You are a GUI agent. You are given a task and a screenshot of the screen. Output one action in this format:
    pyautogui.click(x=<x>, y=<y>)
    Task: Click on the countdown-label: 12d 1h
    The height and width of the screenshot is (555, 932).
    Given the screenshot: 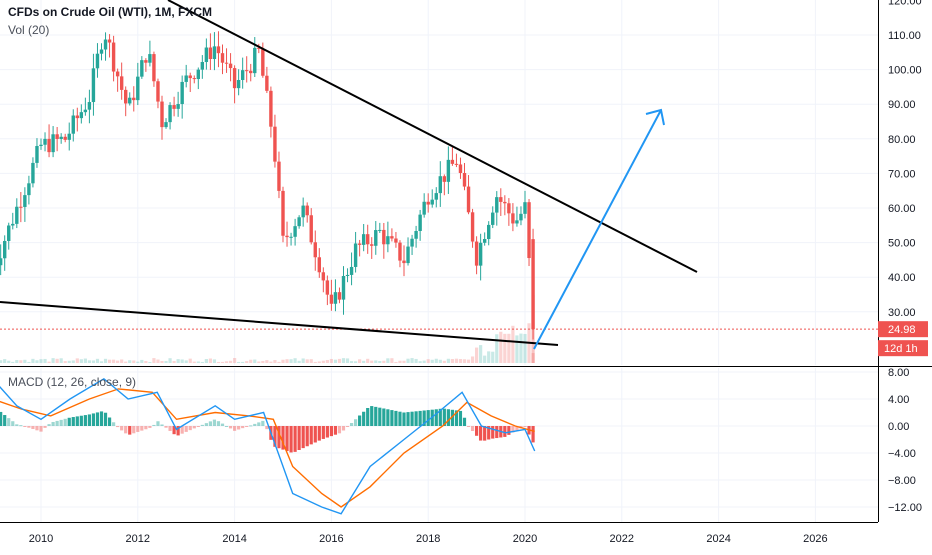 What is the action you would take?
    pyautogui.click(x=901, y=349)
    